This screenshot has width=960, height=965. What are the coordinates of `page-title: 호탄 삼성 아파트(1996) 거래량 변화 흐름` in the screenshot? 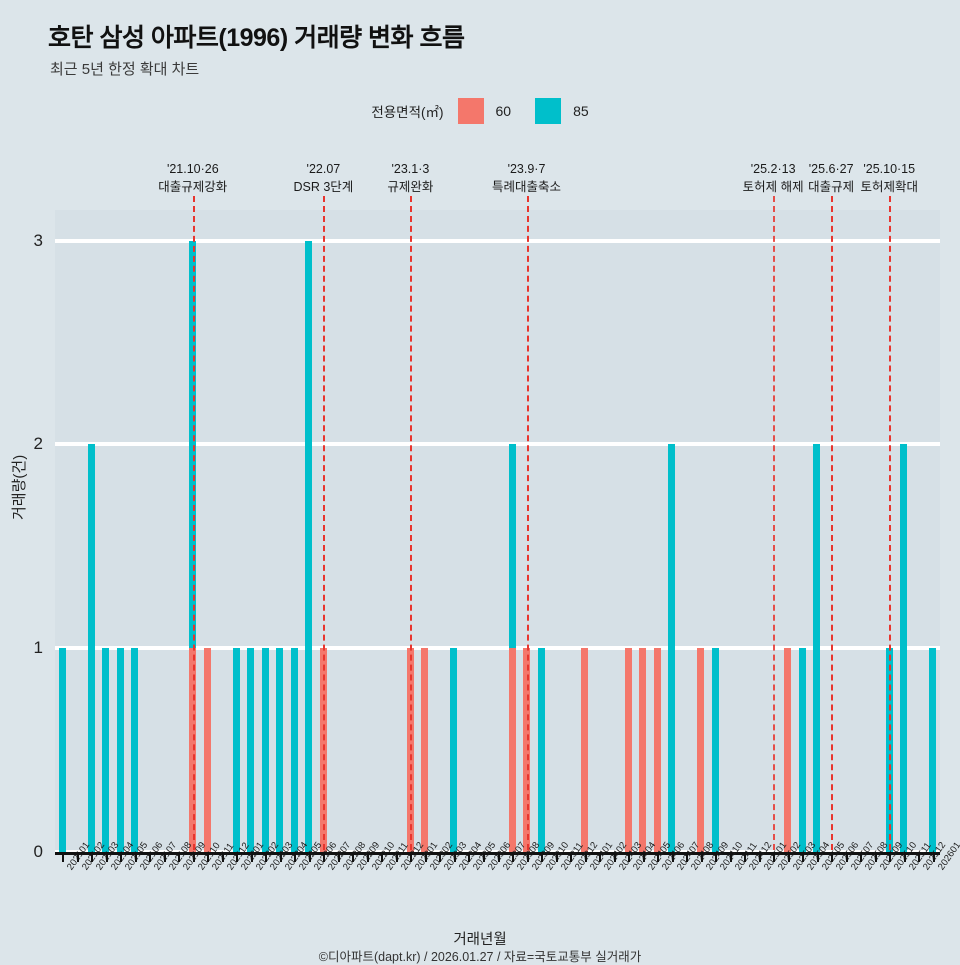 It's located at (256, 38).